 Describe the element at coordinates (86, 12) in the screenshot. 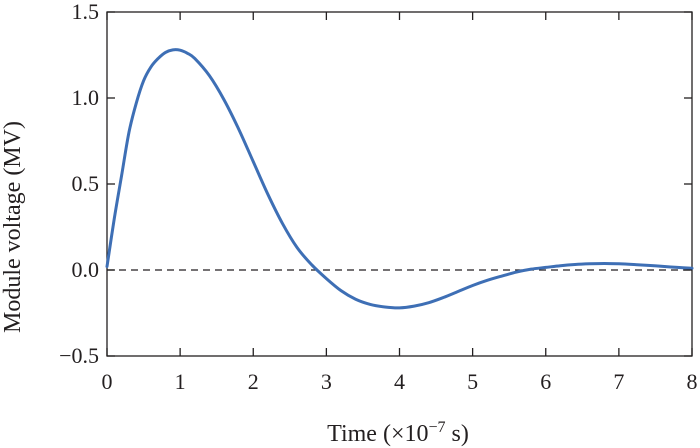

I see `y-tick-label: 1.5` at that location.